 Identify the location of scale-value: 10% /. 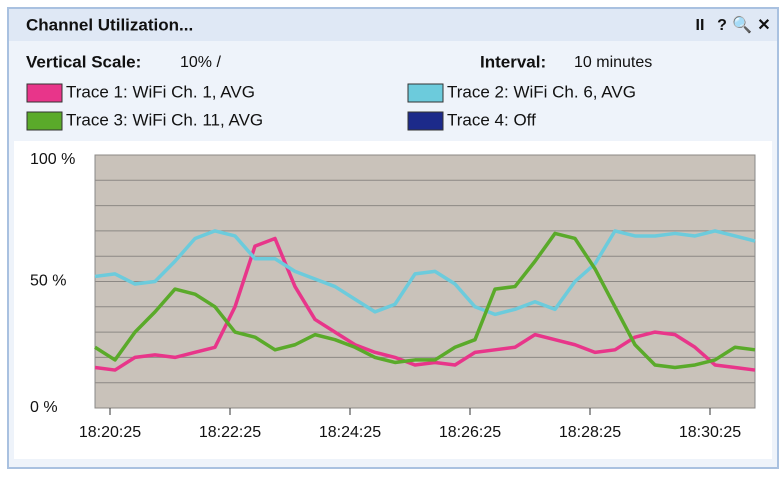
(200, 62).